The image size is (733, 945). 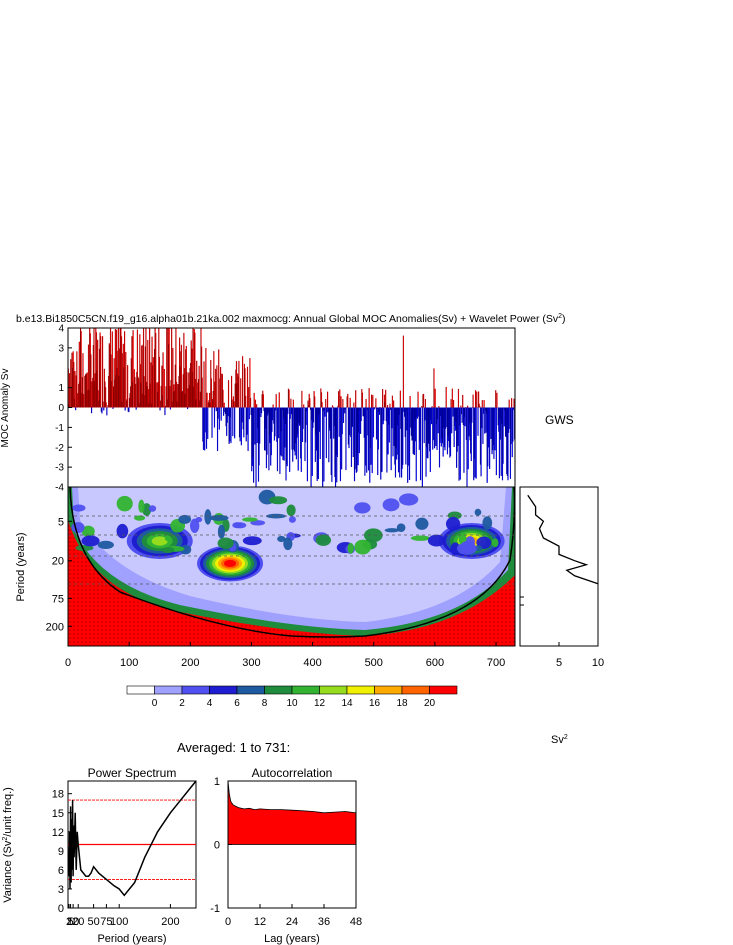 What do you see at coordinates (132, 838) in the screenshot?
I see `power-spectrum-line` at bounding box center [132, 838].